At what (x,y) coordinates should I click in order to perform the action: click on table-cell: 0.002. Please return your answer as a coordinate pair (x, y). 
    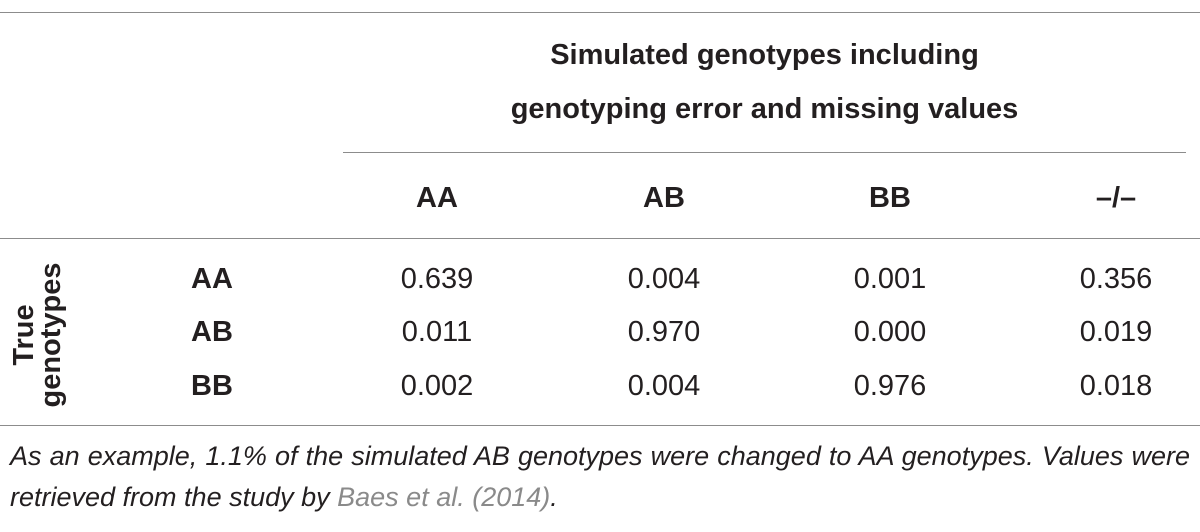
    Looking at the image, I should click on (437, 386).